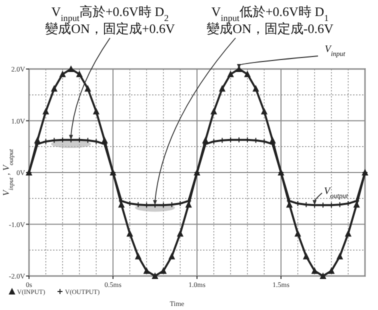  Describe the element at coordinates (270, 20) in the screenshot. I see `annotation: V$_{input}$低於+0.6V時 D$_{1}$ 變成ON，固定成-0.6V` at that location.